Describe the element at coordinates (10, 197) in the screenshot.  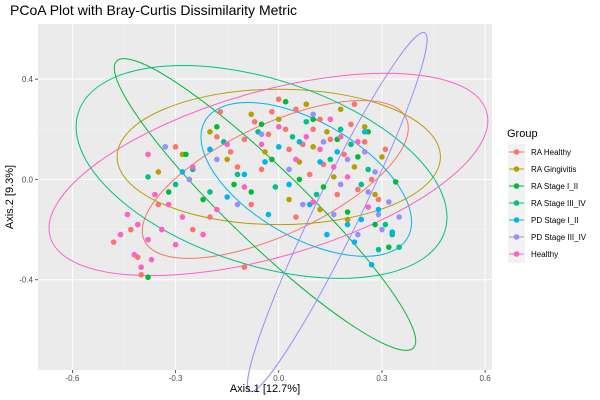
I see `y-axis-title: Axis.2 [9.3%]` at that location.